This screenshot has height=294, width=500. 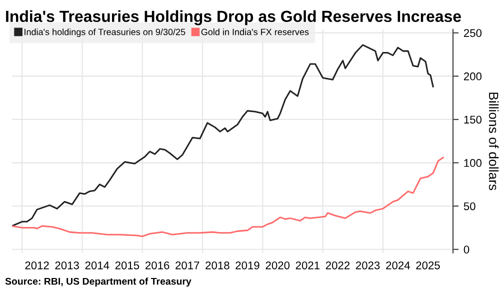 What do you see at coordinates (473, 33) in the screenshot?
I see `y-tick-label: 250` at bounding box center [473, 33].